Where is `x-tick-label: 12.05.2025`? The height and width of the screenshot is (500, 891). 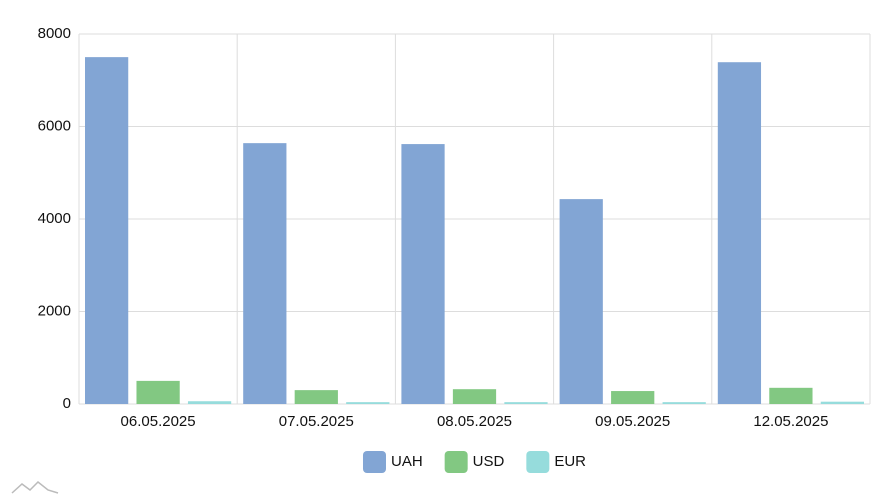
x-tick-label: 12.05.2025 is located at coordinates (790, 421).